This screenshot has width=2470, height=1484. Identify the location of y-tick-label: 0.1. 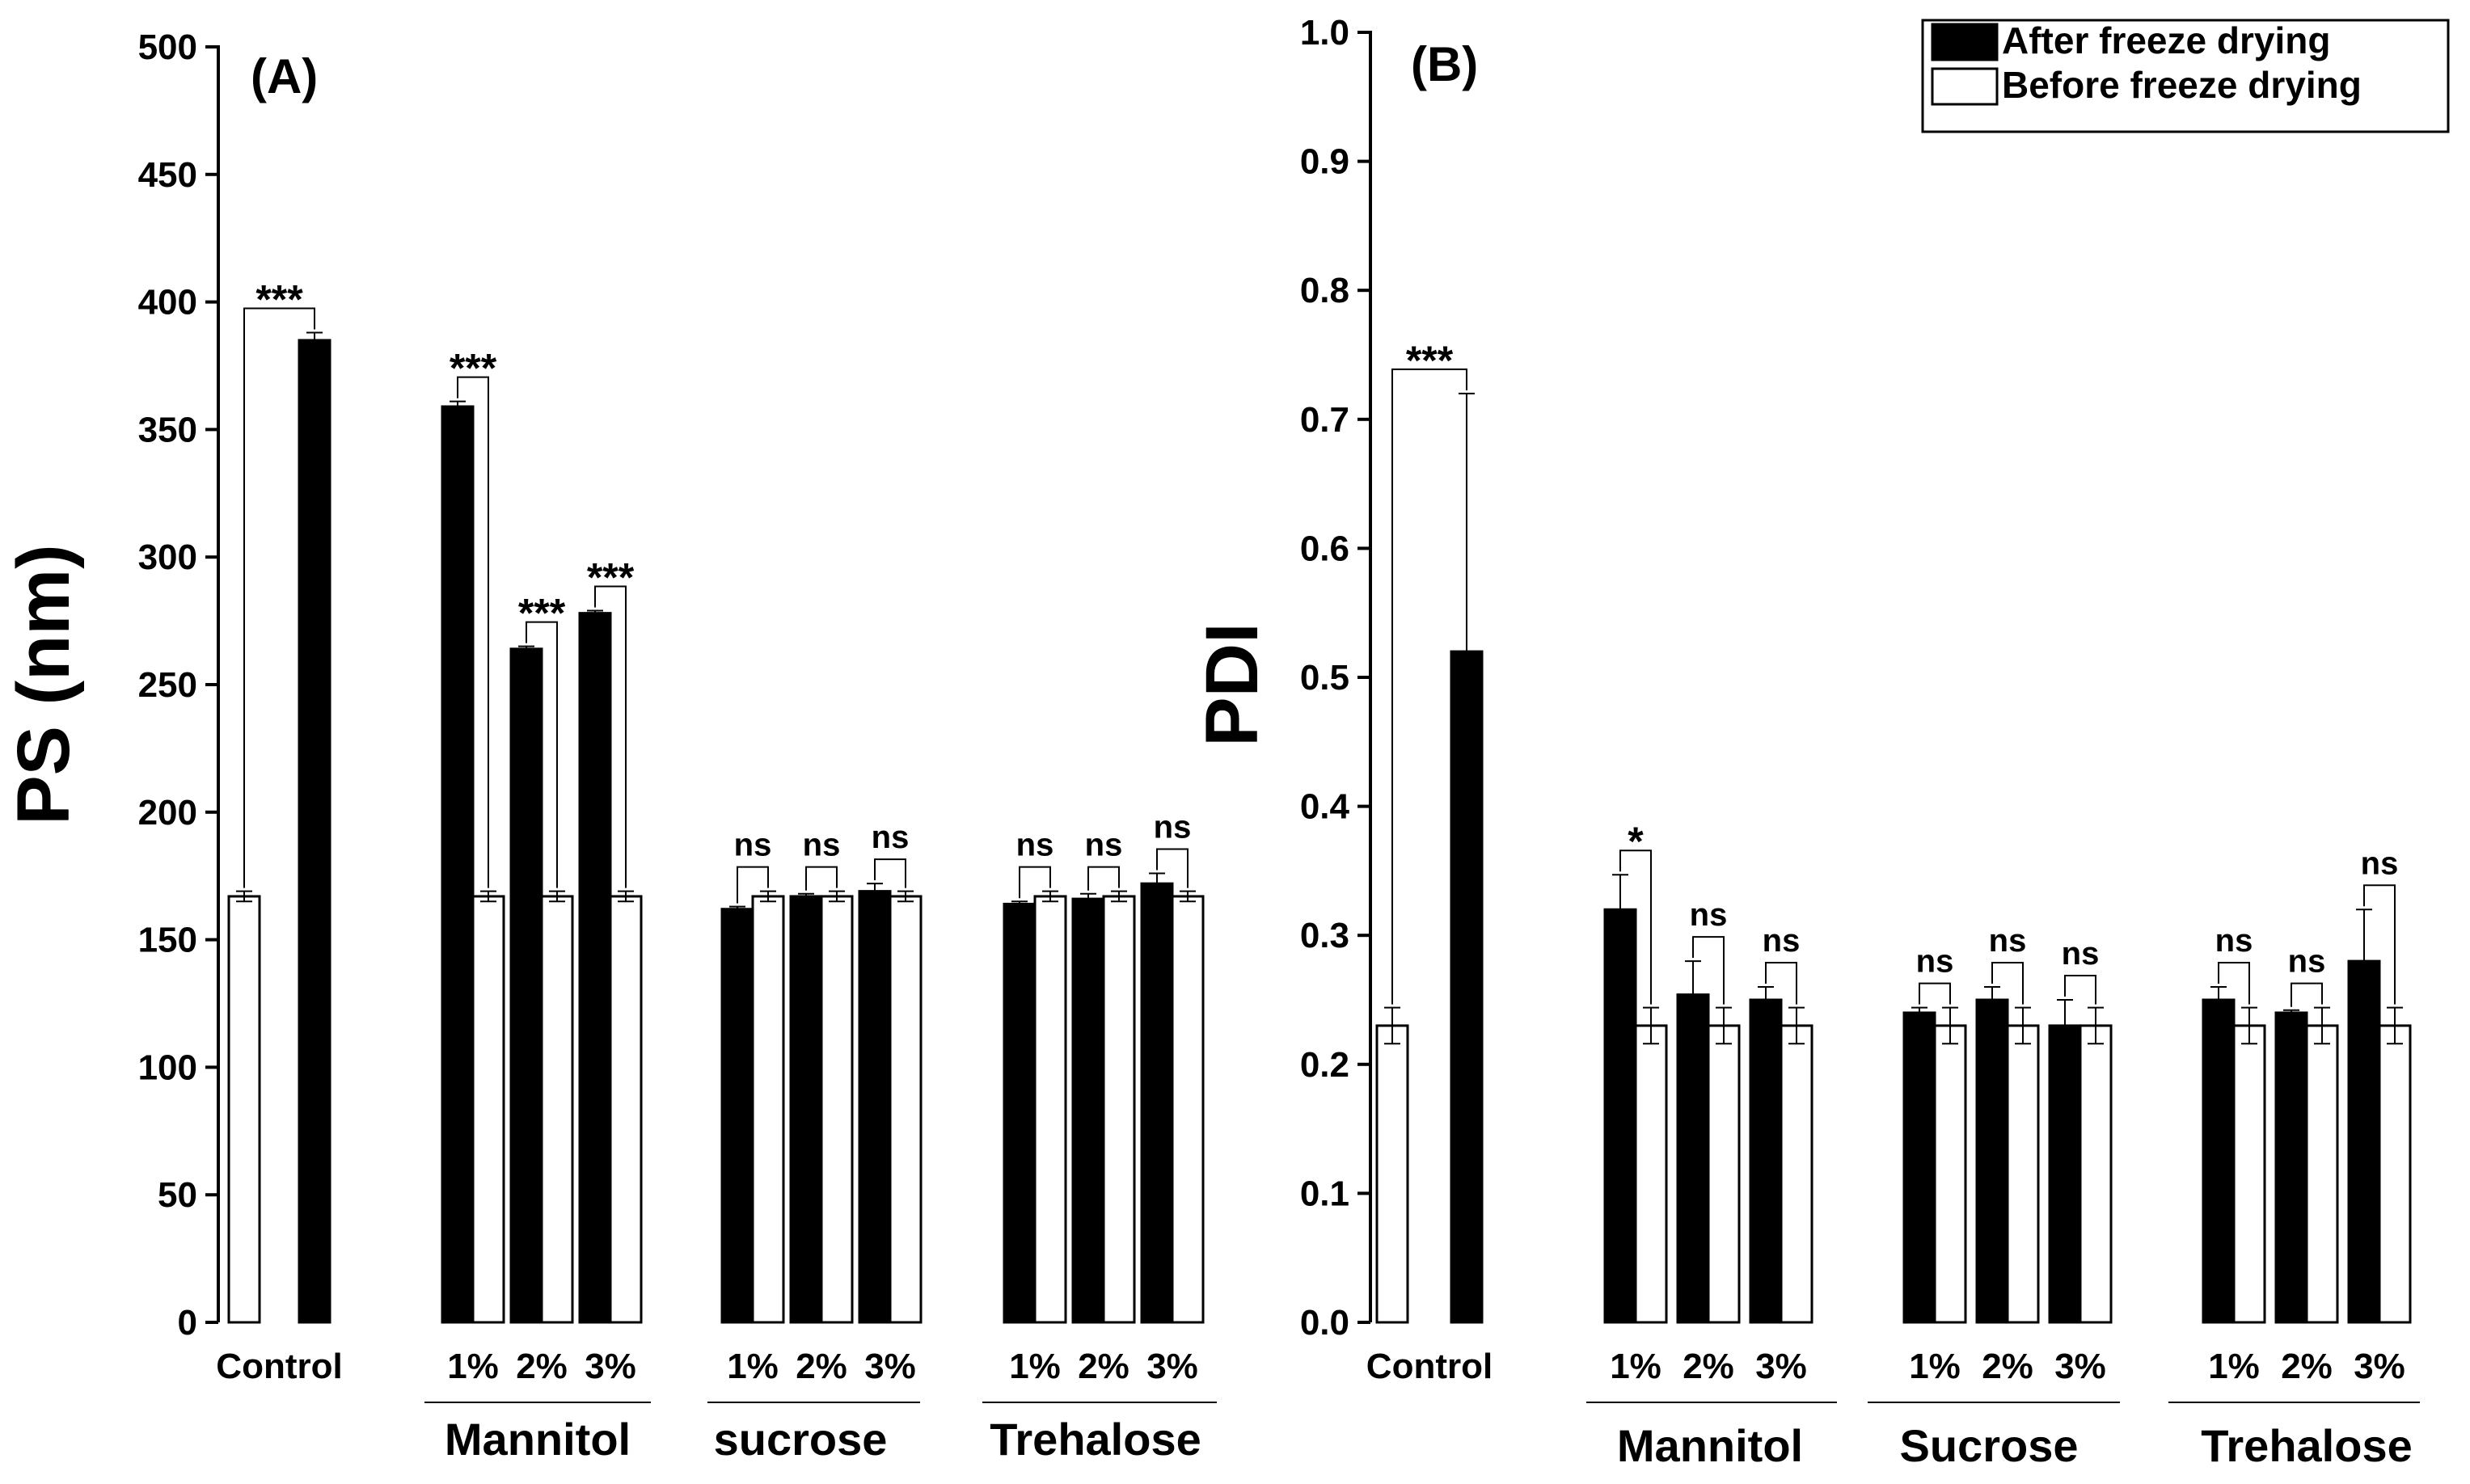
(1324, 1193).